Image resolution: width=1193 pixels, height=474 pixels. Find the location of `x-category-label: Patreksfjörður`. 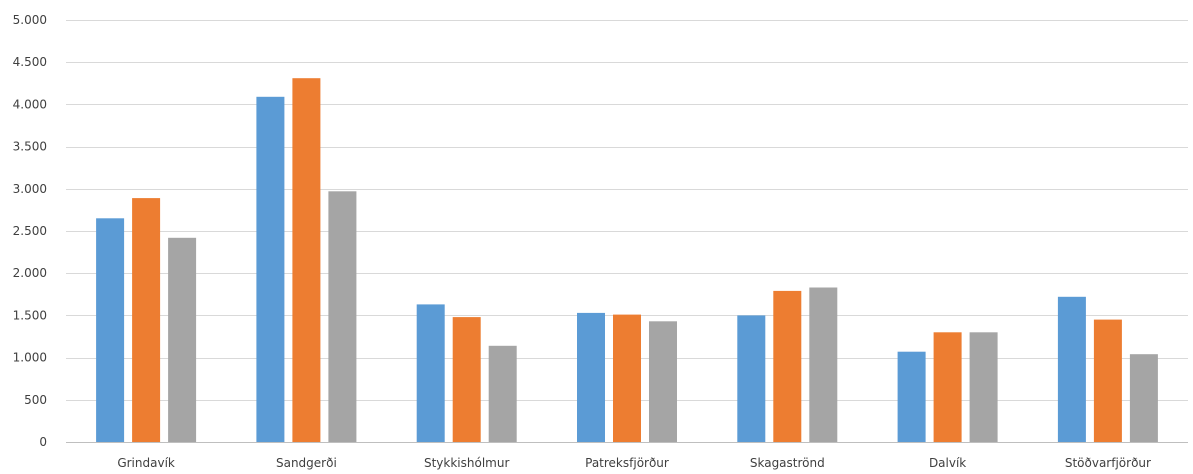

x-category-label: Patreksfjörður is located at coordinates (627, 463).